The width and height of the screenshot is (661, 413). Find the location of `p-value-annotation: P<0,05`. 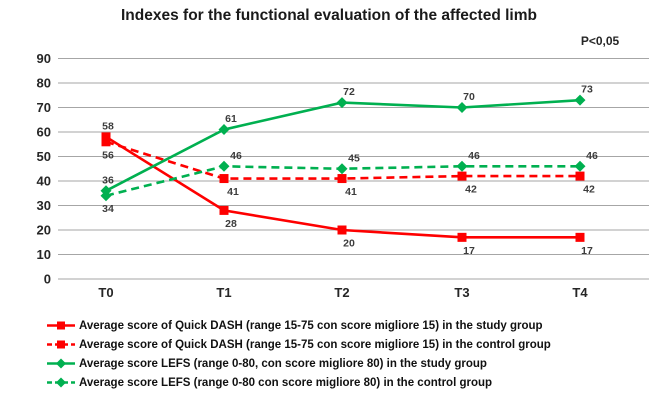

p-value-annotation: P<0,05 is located at coordinates (600, 41).